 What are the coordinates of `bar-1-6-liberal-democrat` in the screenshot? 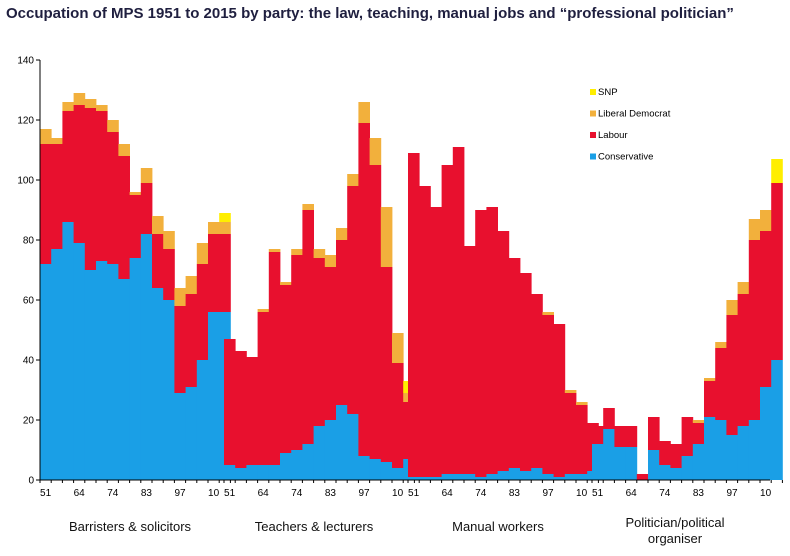 It's located at (102, 108).